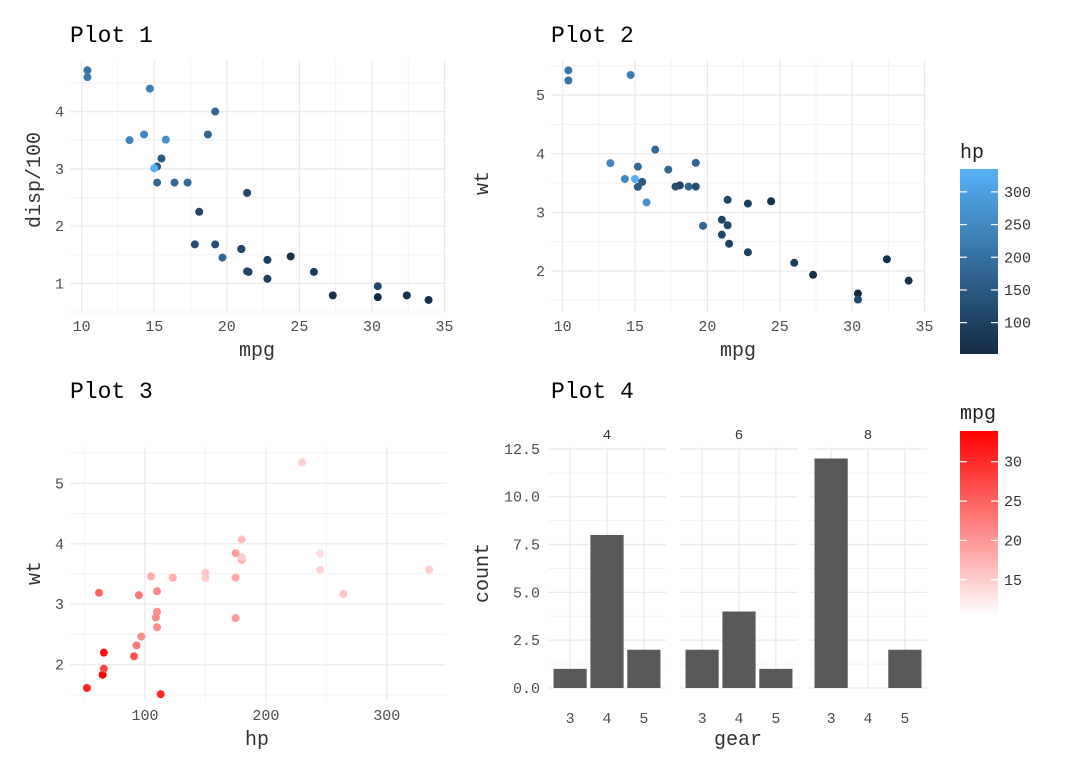 Image resolution: width=1080 pixels, height=771 pixels. I want to click on facet-panel: 8 3 4 5, so click(868, 574).